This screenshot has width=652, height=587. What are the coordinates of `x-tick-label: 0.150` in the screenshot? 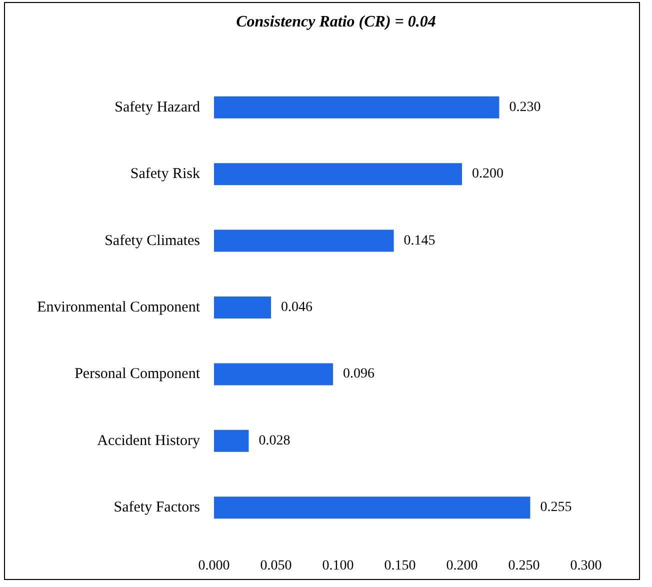 It's located at (400, 566).